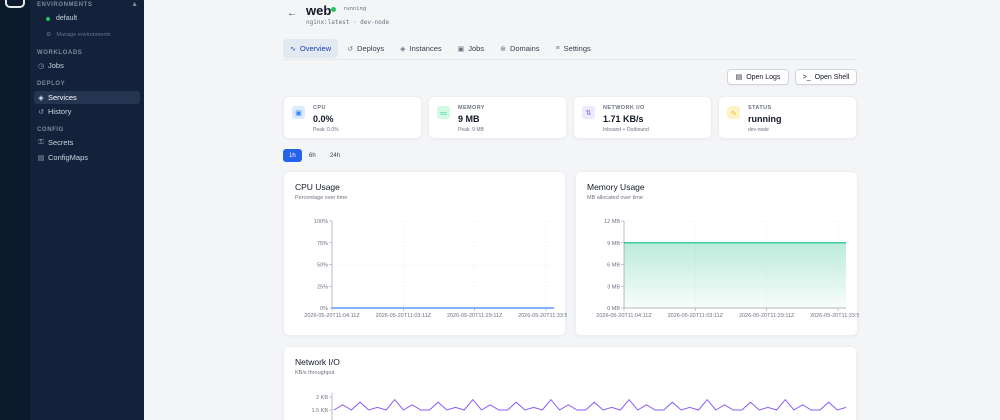  I want to click on y-tick-label: 0 MB, so click(613, 309).